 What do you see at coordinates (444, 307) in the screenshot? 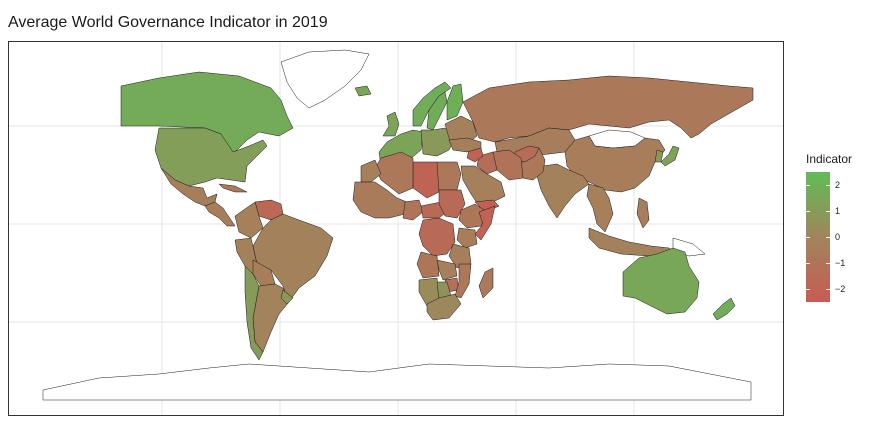
I see `country-south-africa` at bounding box center [444, 307].